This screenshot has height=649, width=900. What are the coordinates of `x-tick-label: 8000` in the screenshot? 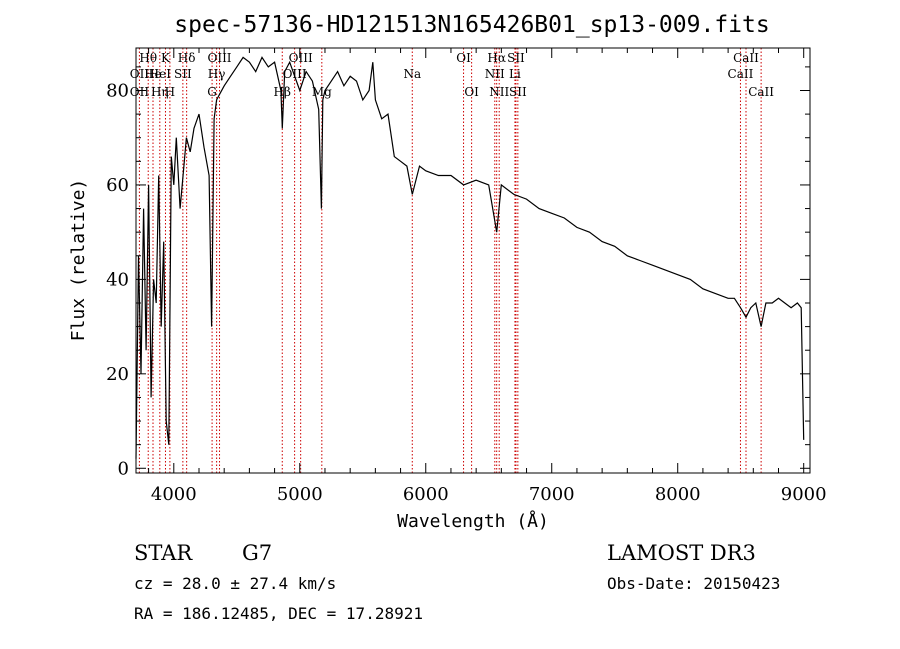 It's located at (678, 494).